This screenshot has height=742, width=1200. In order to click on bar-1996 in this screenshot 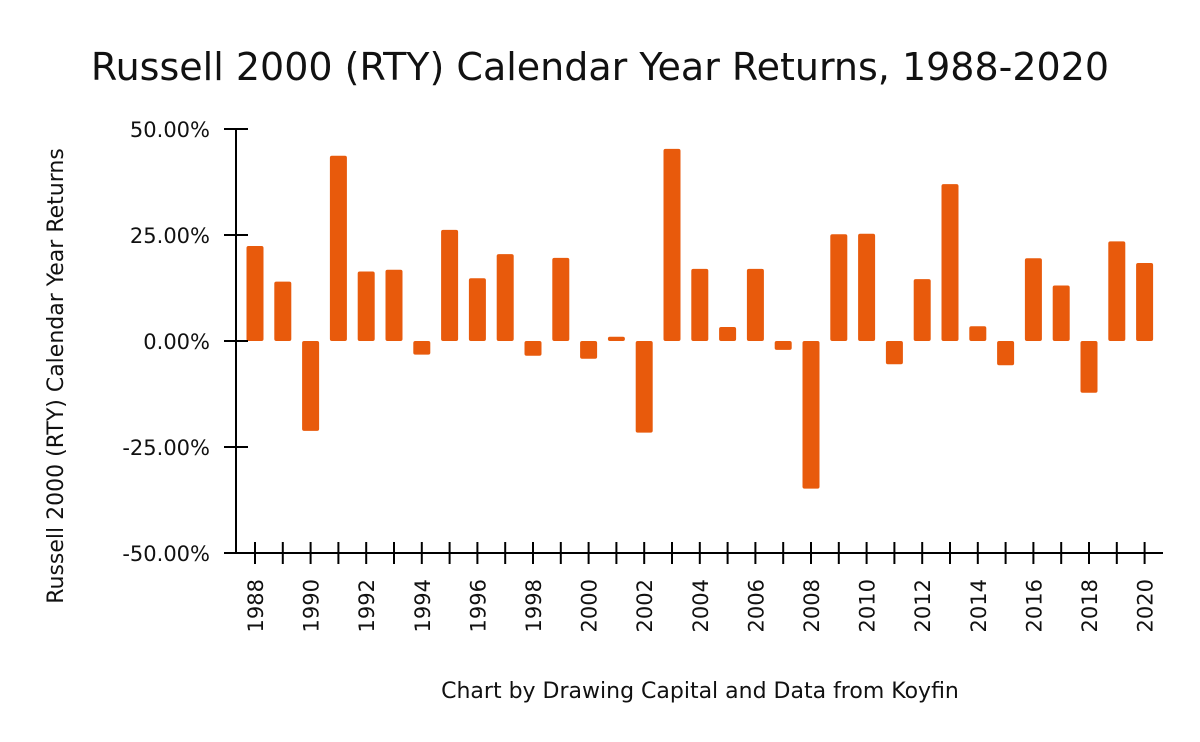, I will do `click(477, 309)`.